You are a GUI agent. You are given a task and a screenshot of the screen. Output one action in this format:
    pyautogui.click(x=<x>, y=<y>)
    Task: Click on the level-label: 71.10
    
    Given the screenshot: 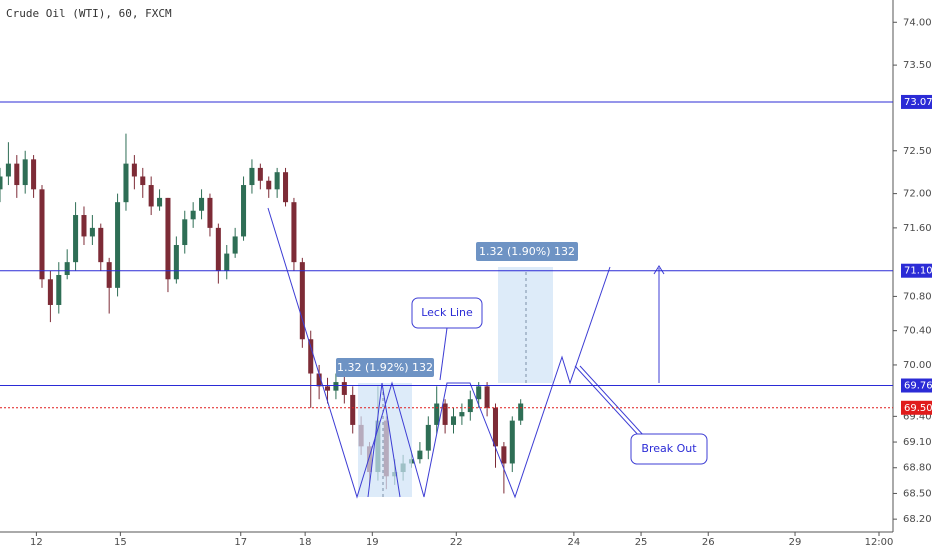 What is the action you would take?
    pyautogui.click(x=918, y=271)
    